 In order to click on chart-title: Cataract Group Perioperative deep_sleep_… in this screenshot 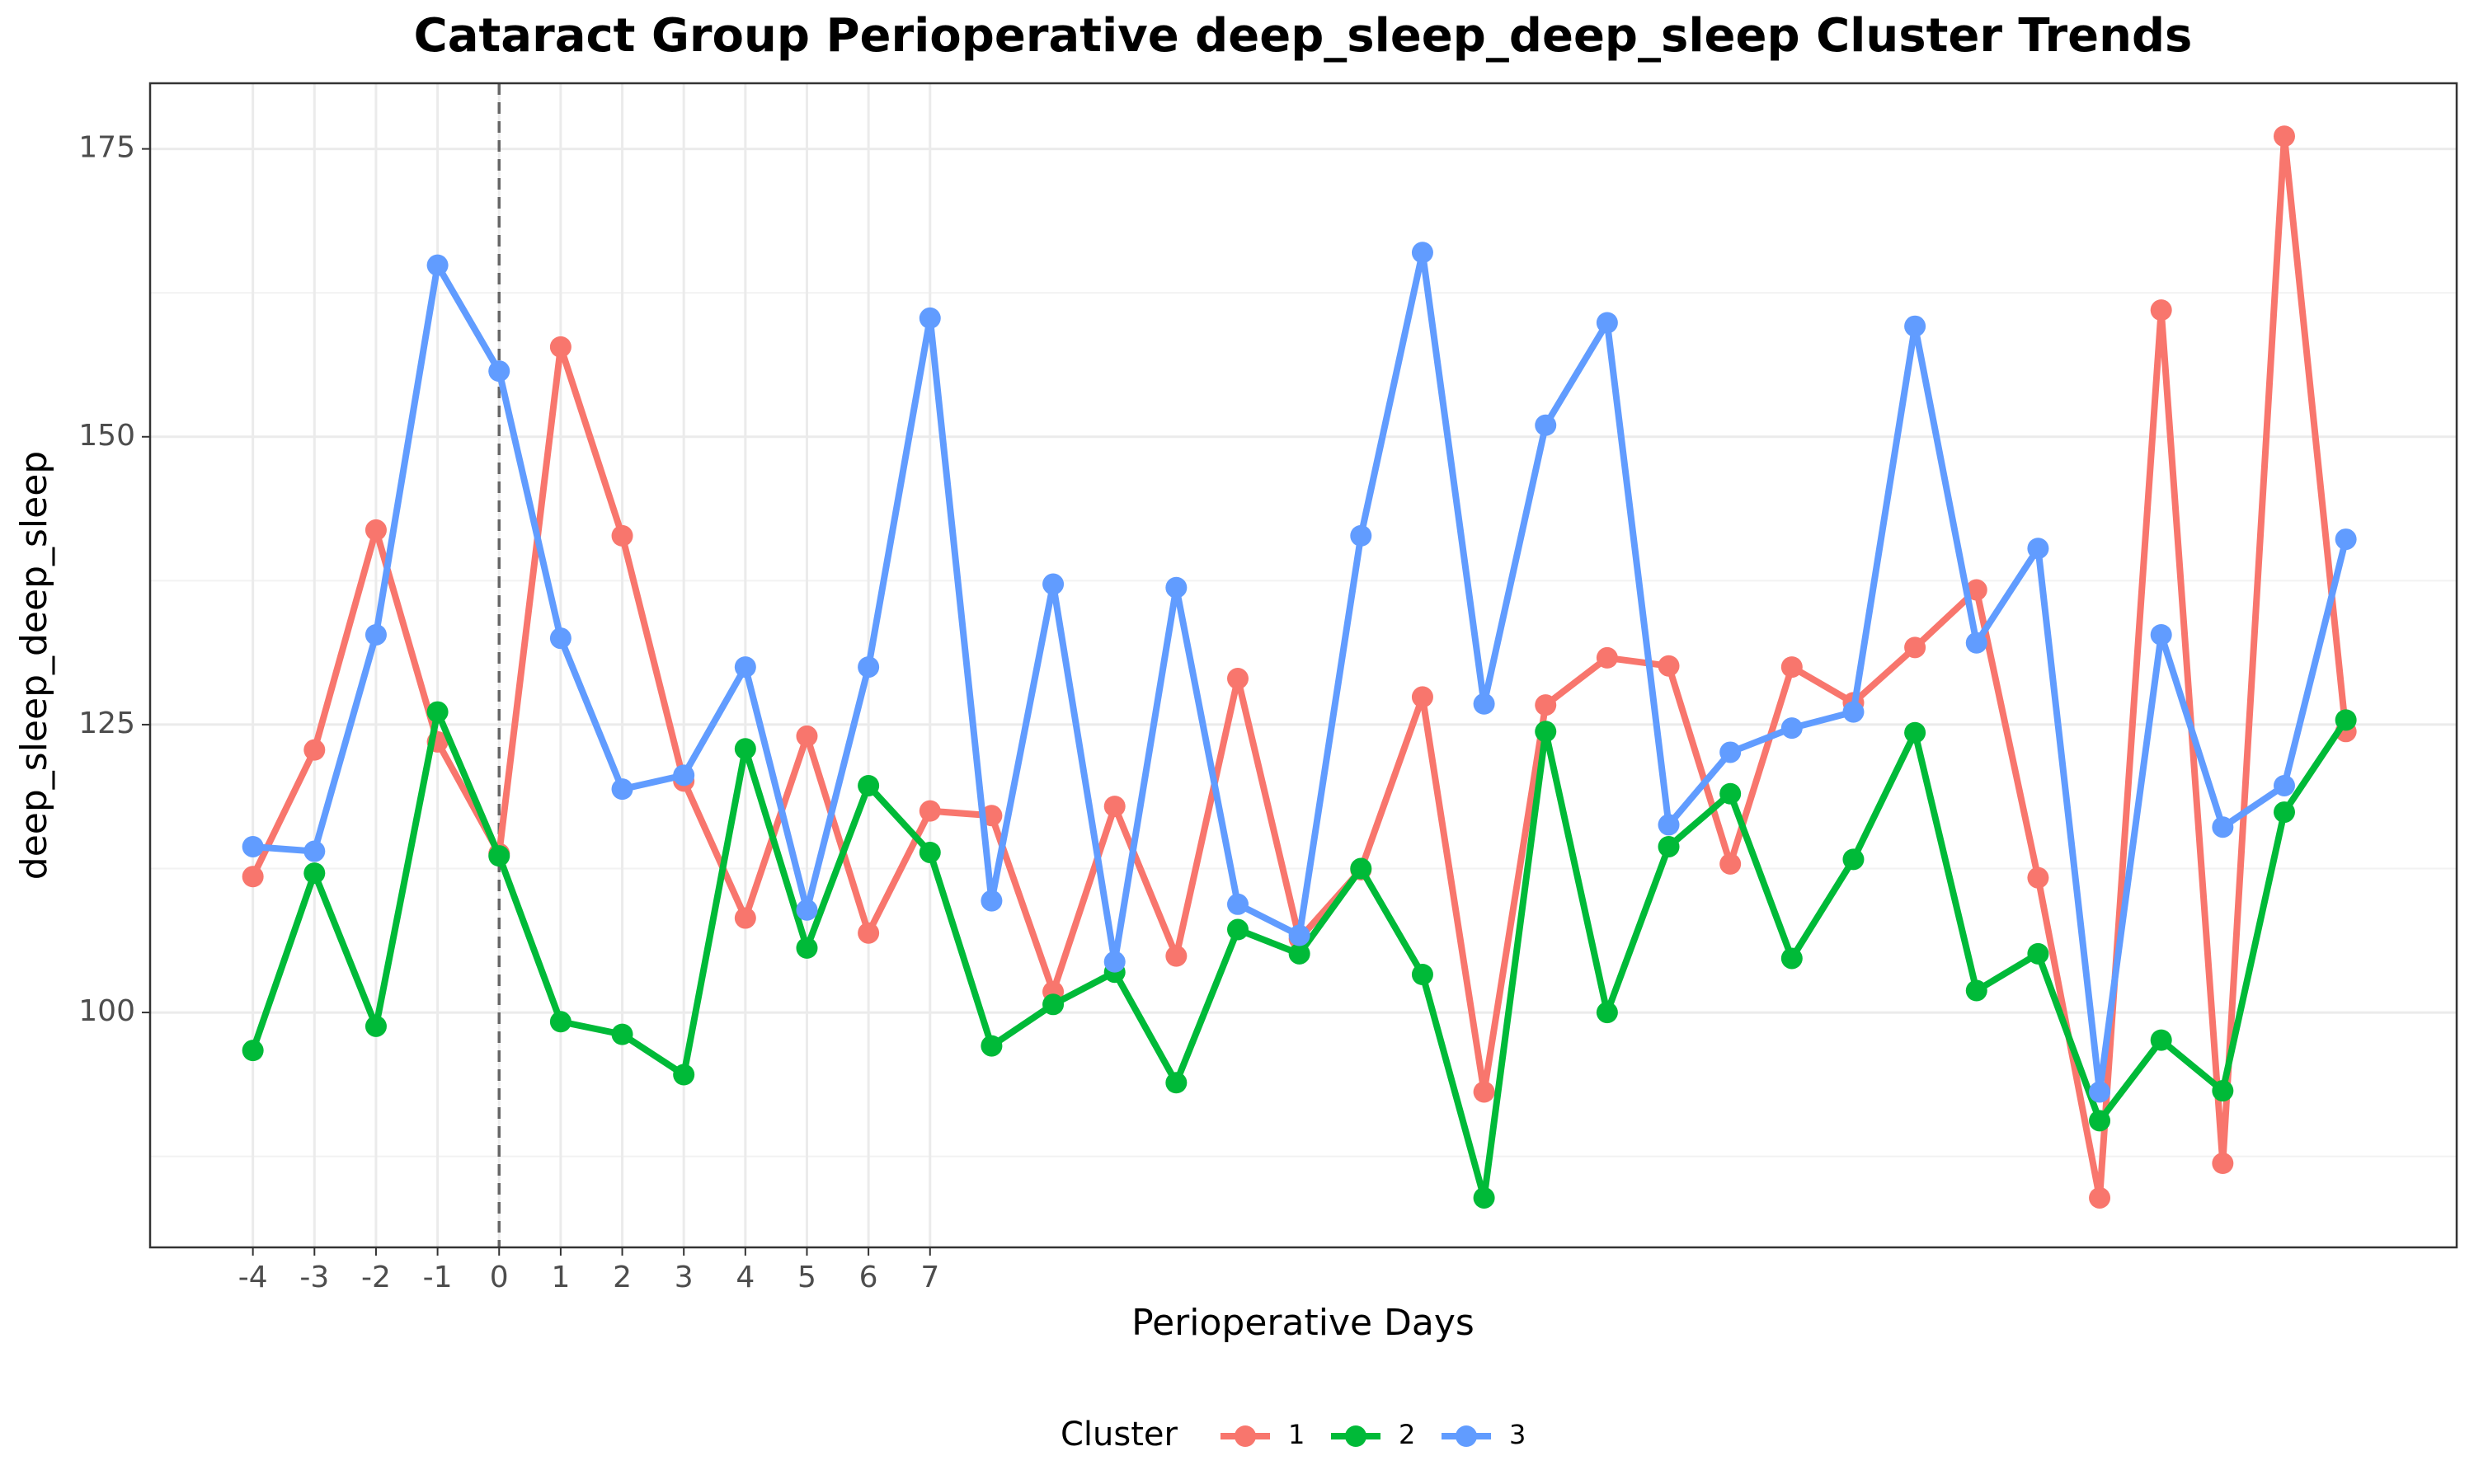, I will do `click(1303, 36)`.